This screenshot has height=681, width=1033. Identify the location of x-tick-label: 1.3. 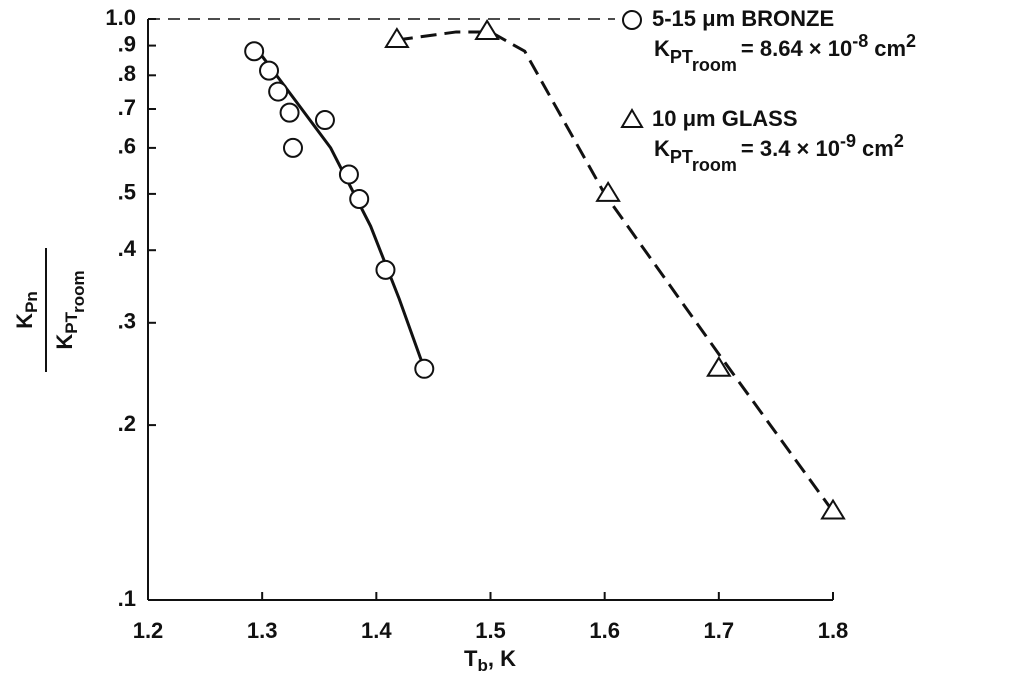
(262, 630).